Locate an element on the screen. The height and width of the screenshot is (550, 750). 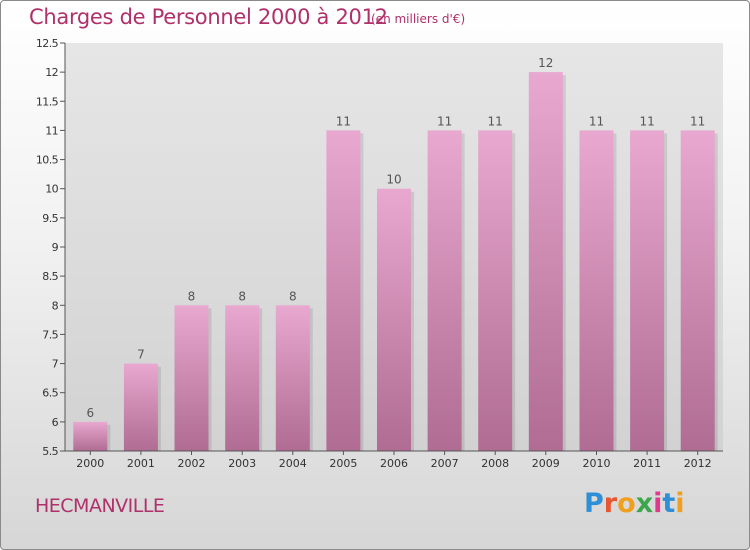
logo-letter: r is located at coordinates (610, 503).